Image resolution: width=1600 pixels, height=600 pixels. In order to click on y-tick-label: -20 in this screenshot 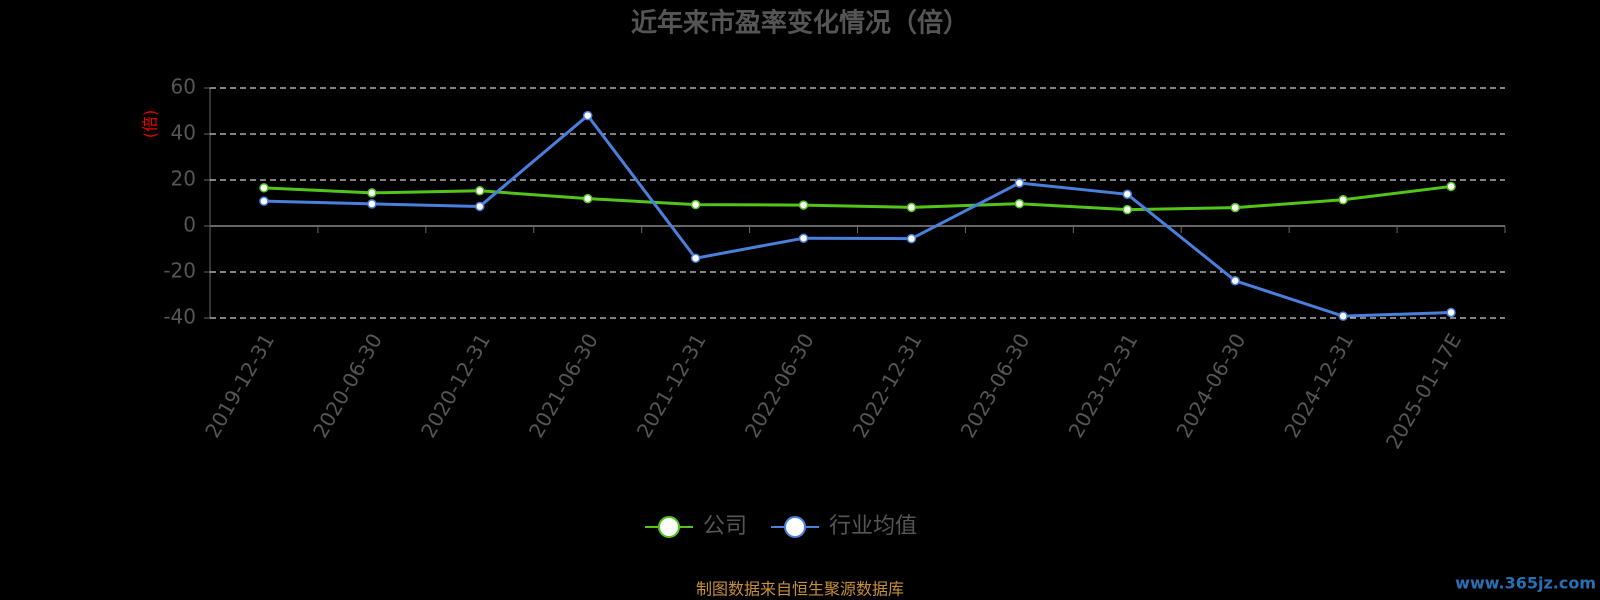, I will do `click(179, 271)`.